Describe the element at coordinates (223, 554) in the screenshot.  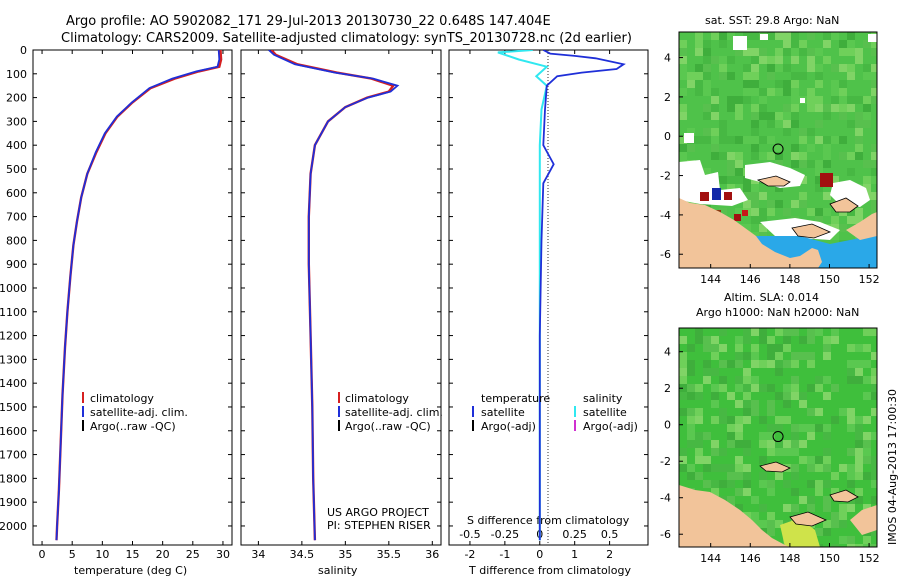
I see `x-tick-label: 30` at that location.